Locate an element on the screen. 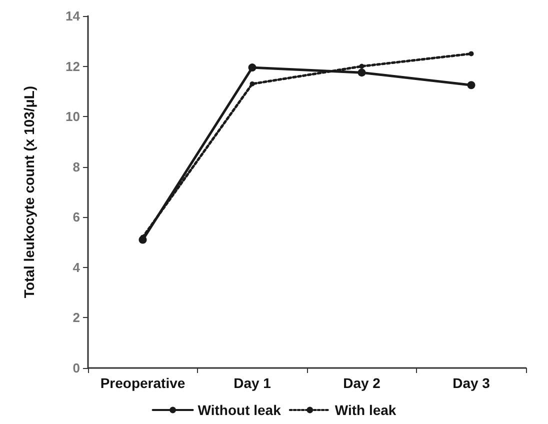  y-tick-label: 6 is located at coordinates (76, 217).